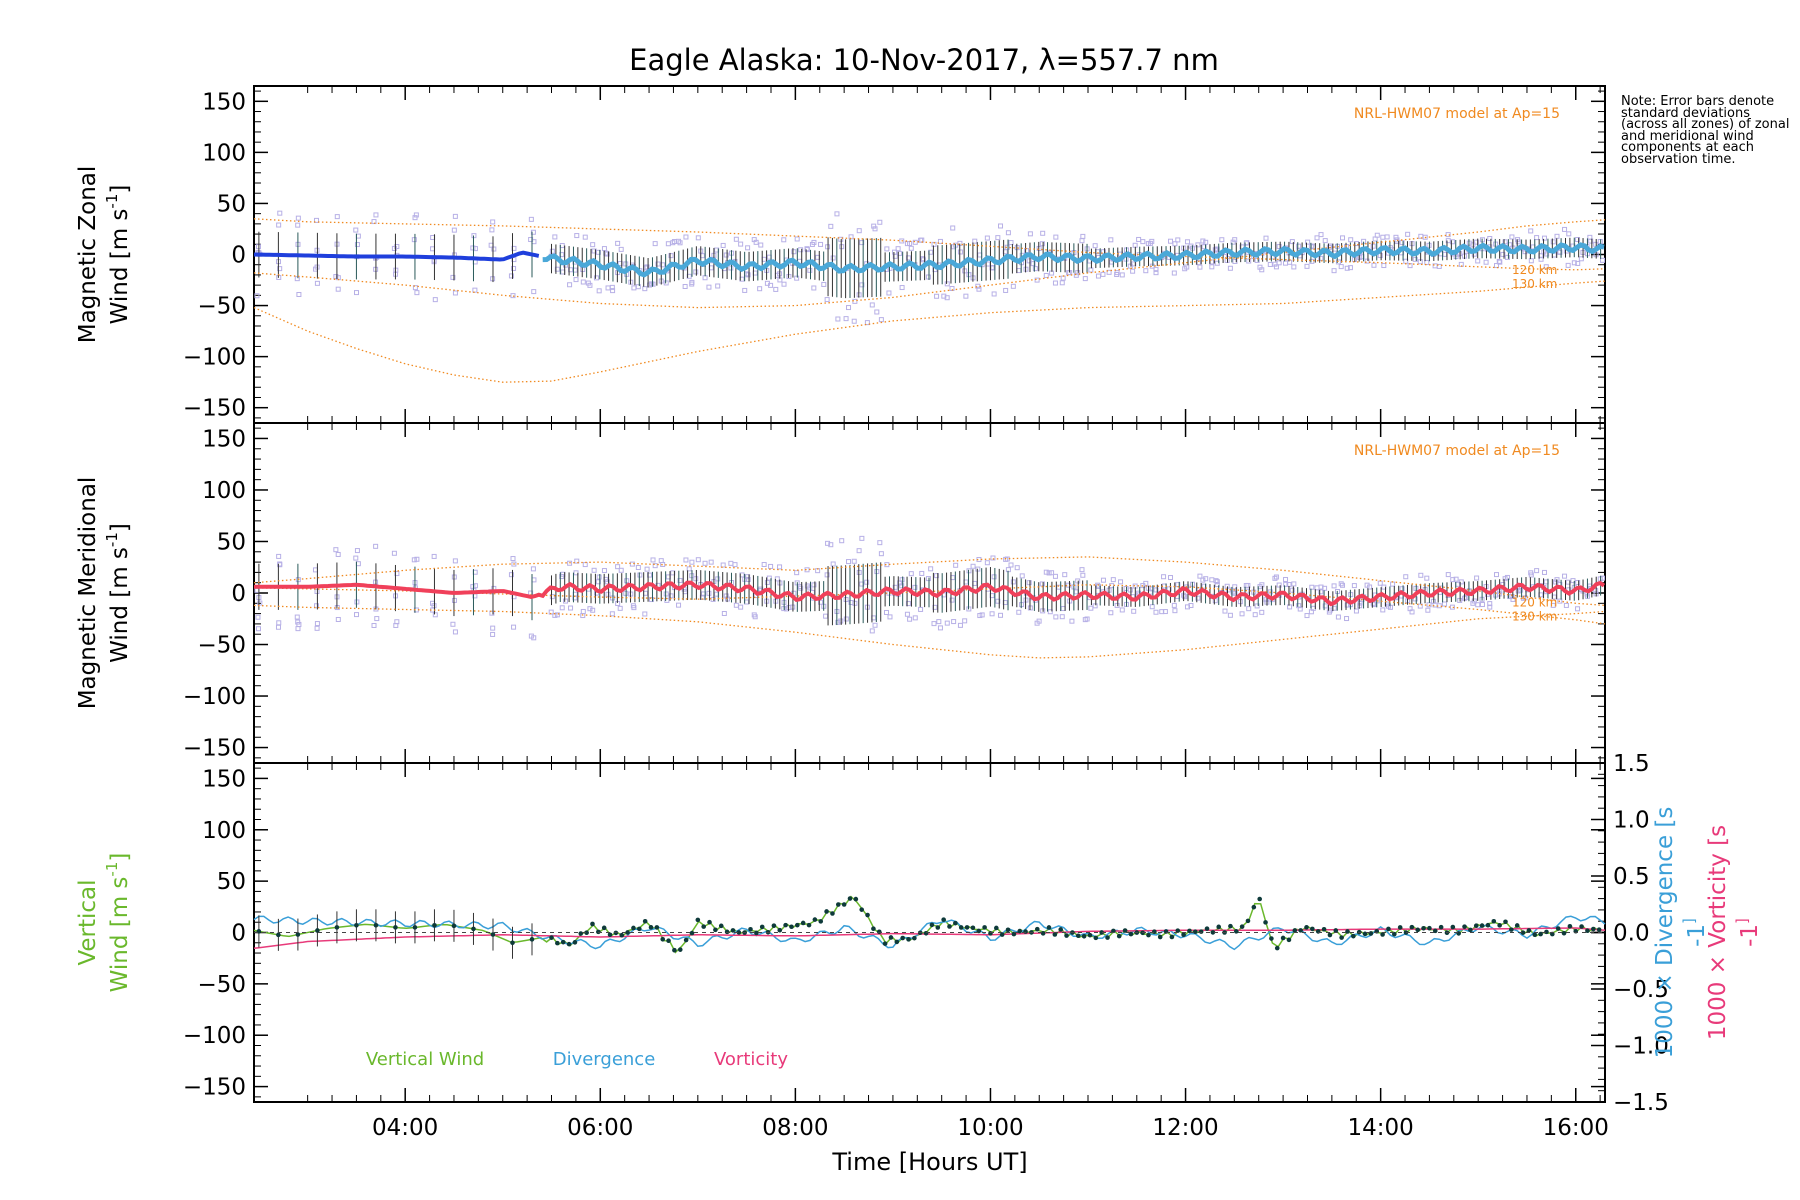 The image size is (1800, 1200). I want to click on meridional-ylabel-exp: -1, so click(112, 539).